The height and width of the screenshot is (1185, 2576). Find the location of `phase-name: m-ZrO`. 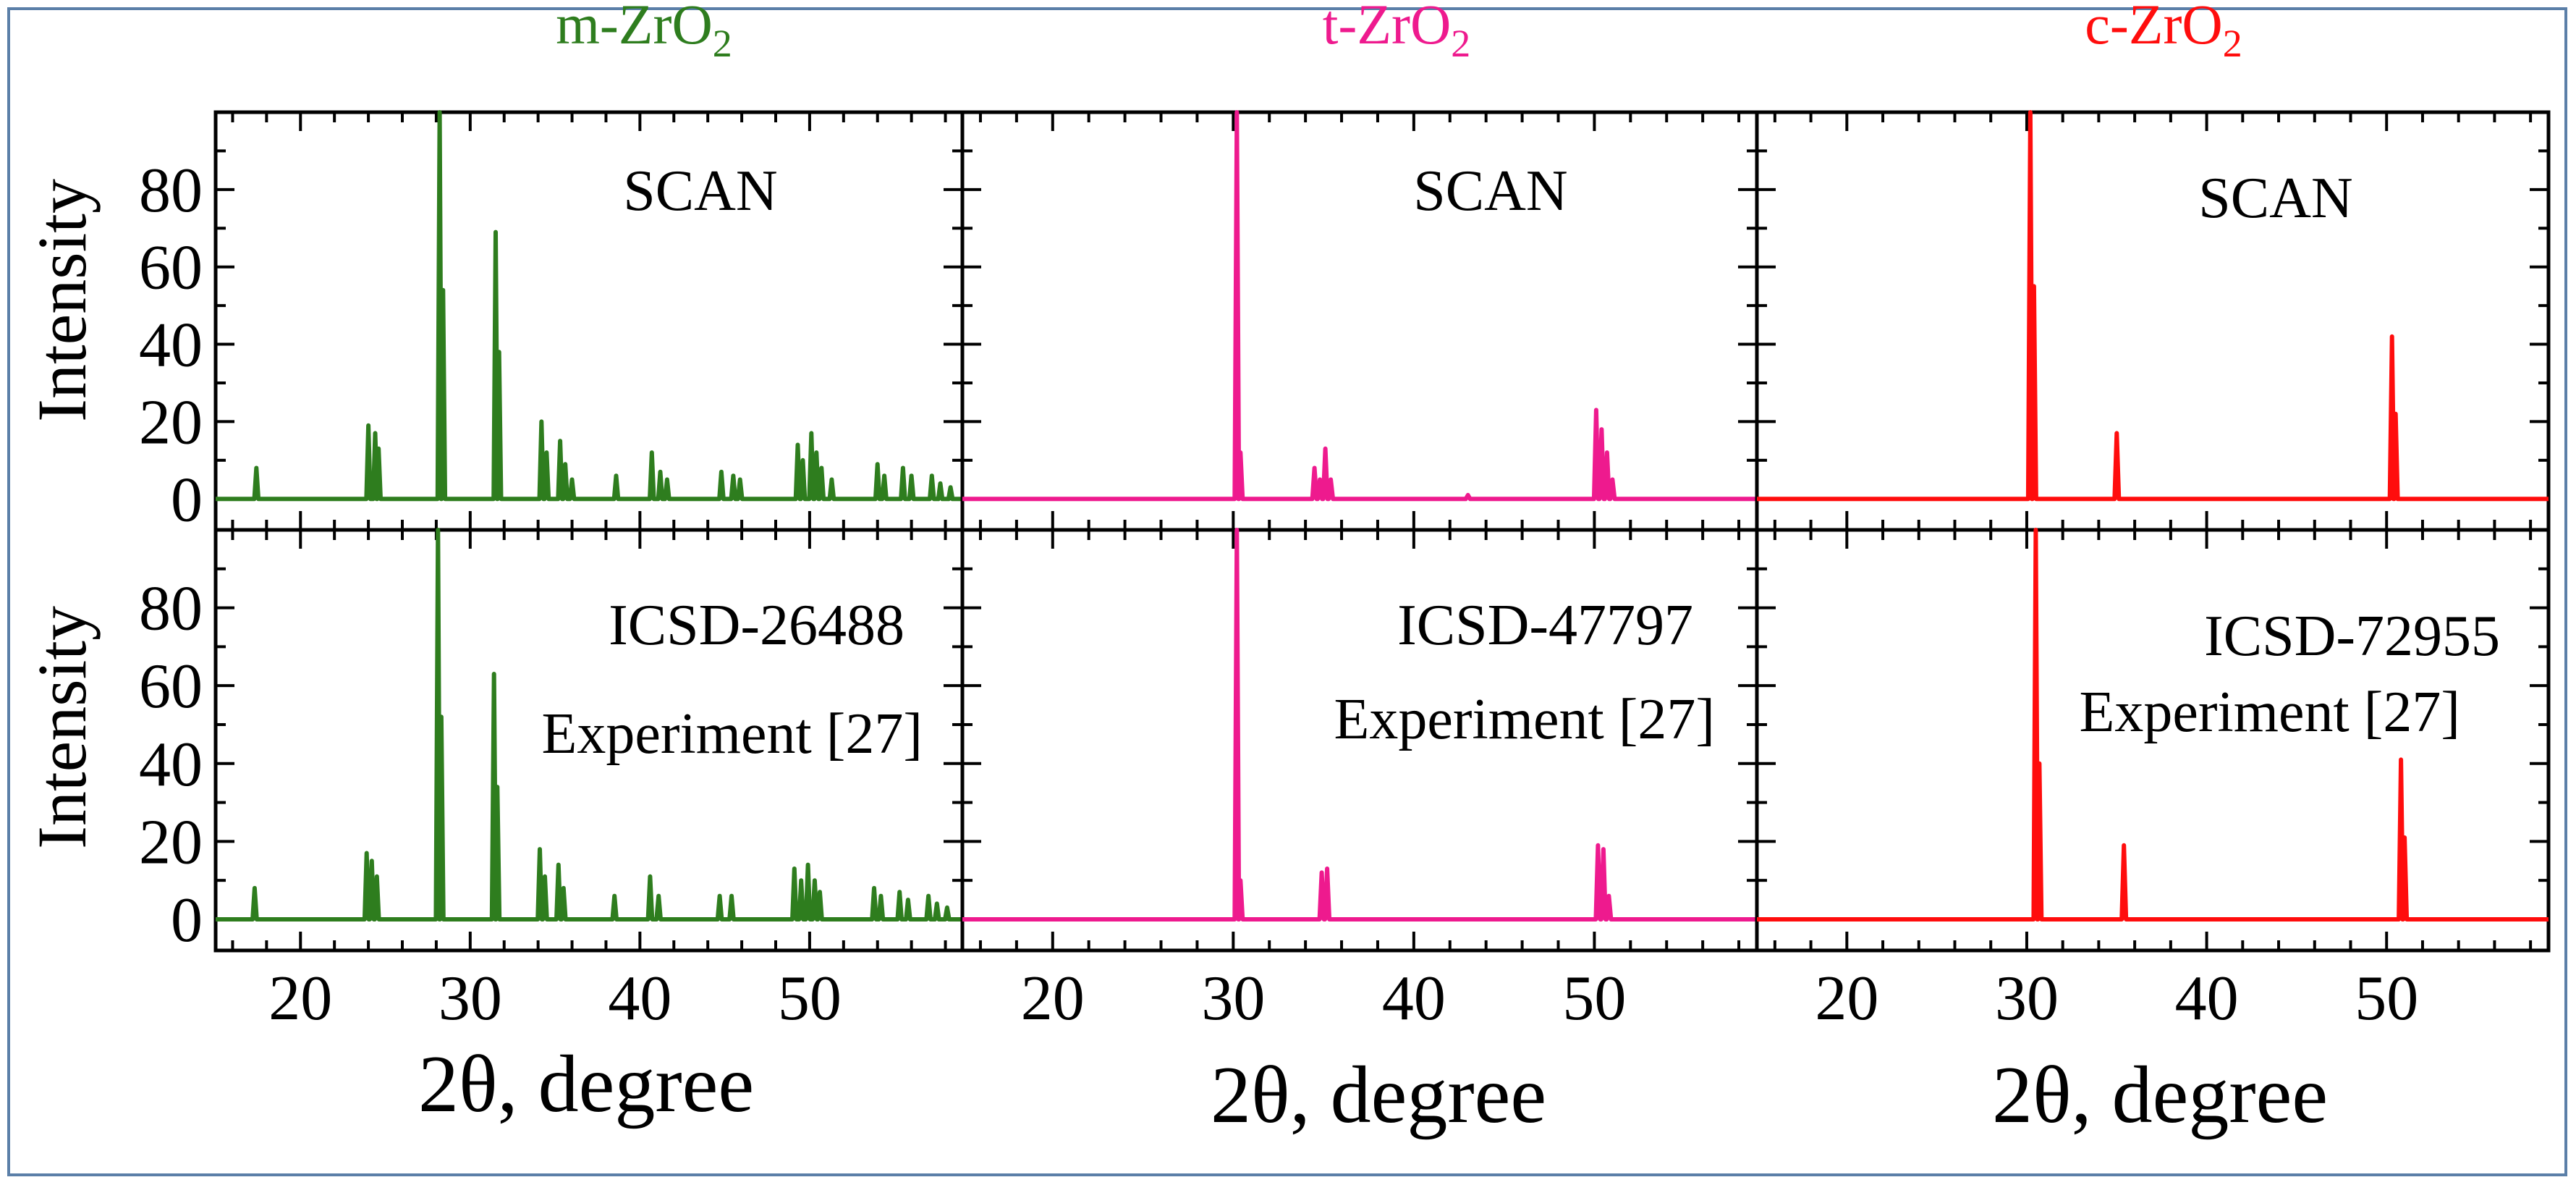

phase-name: m-ZrO is located at coordinates (634, 28).